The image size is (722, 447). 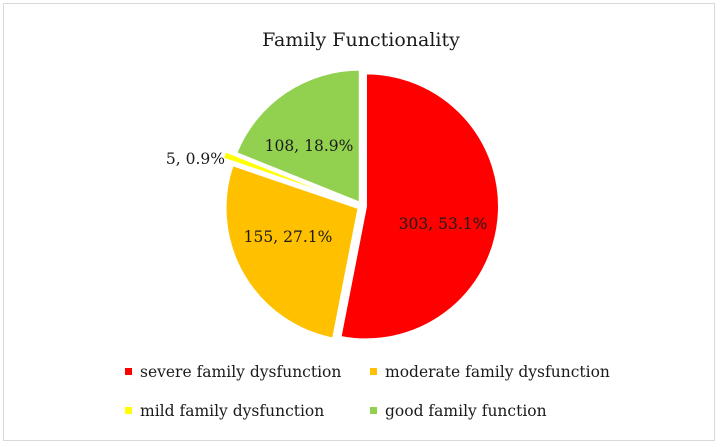 What do you see at coordinates (419, 206) in the screenshot?
I see `pie-slice-severe` at bounding box center [419, 206].